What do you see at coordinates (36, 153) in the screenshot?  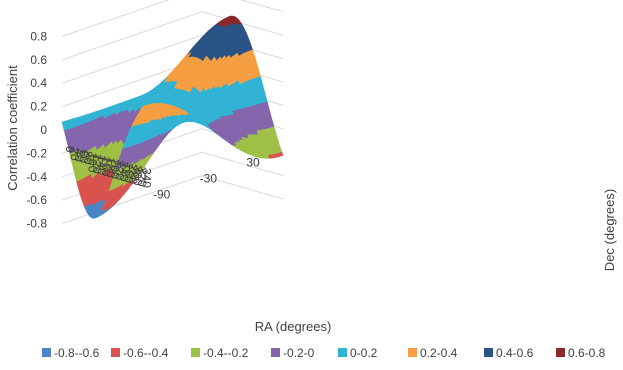 I see `z-tick-label: -0.2` at bounding box center [36, 153].